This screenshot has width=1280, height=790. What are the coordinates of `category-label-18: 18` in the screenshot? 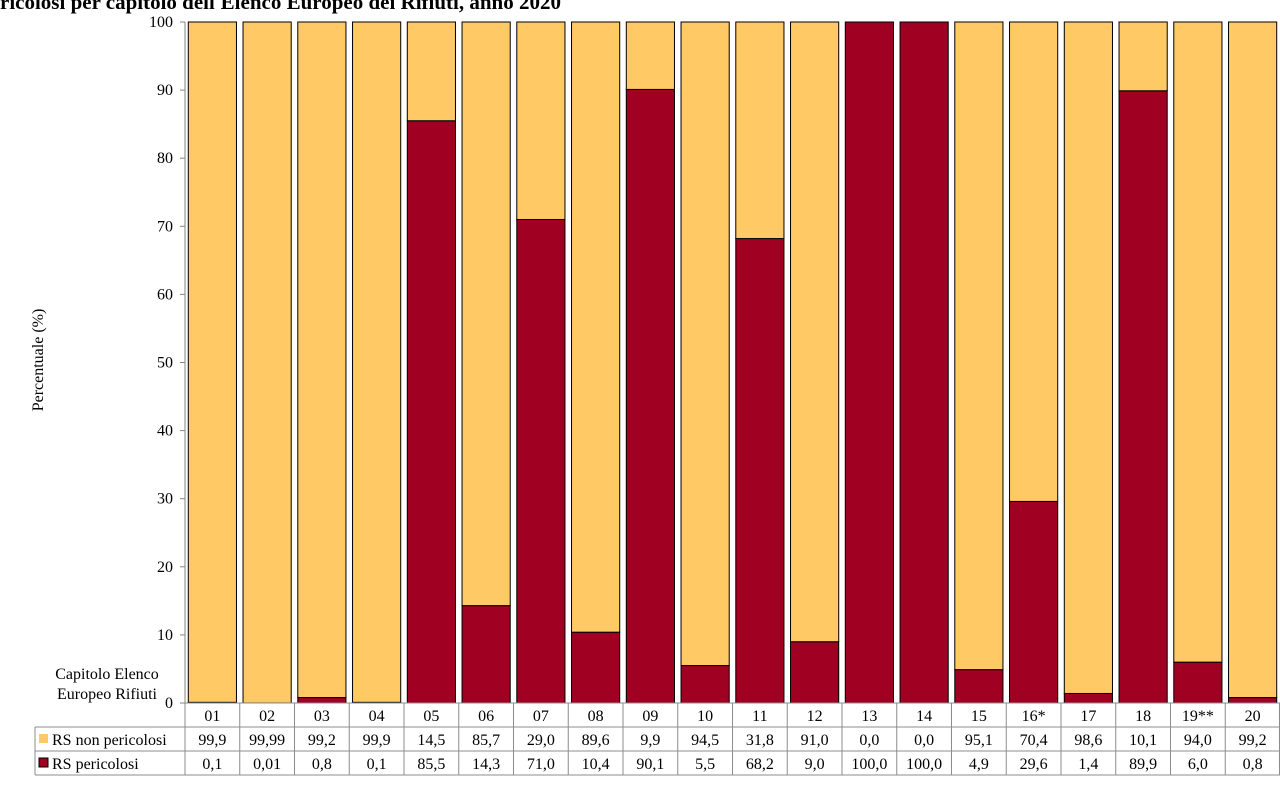 It's located at (1143, 716).